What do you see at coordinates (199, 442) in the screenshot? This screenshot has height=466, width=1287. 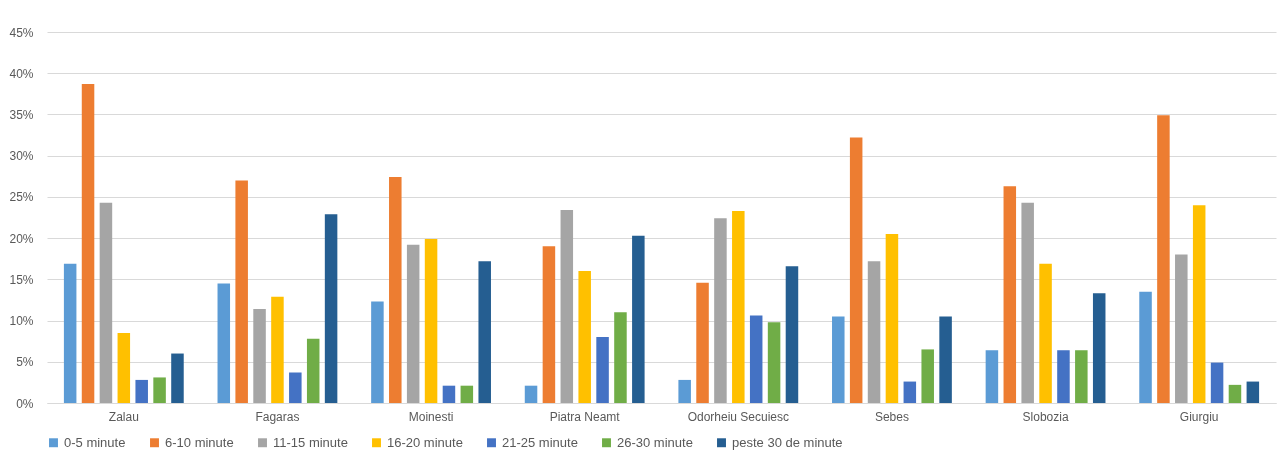 I see `legend-label: 6-10 minute` at bounding box center [199, 442].